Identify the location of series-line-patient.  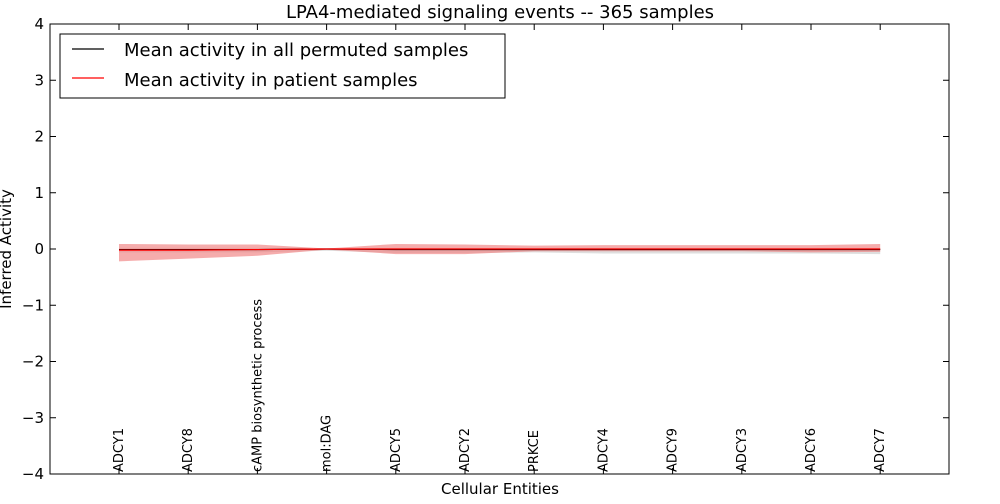
(500, 249).